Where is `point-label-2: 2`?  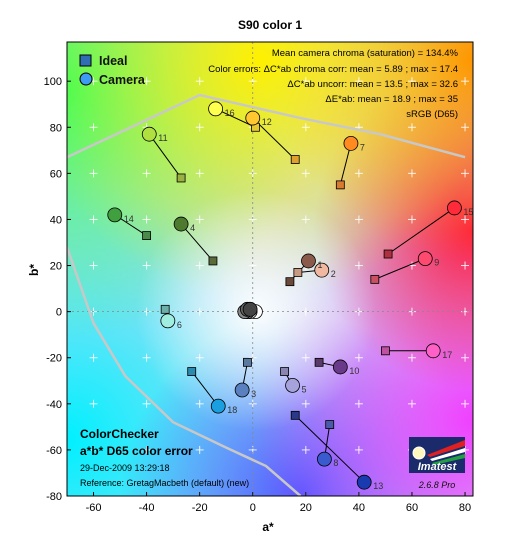
point-label-2: 2 is located at coordinates (333, 274).